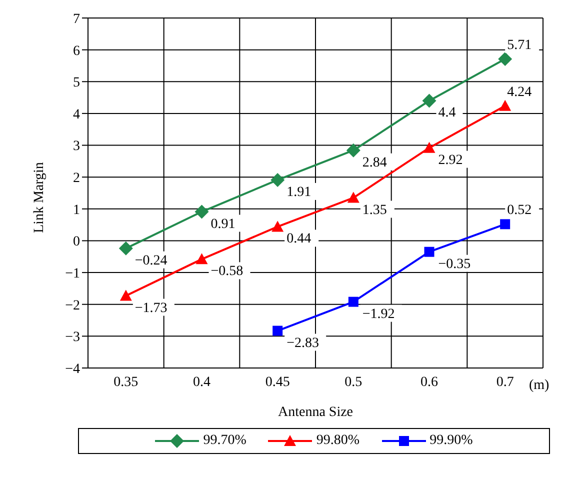 The width and height of the screenshot is (561, 489). What do you see at coordinates (450, 160) in the screenshot?
I see `data-label: 2.92` at bounding box center [450, 160].